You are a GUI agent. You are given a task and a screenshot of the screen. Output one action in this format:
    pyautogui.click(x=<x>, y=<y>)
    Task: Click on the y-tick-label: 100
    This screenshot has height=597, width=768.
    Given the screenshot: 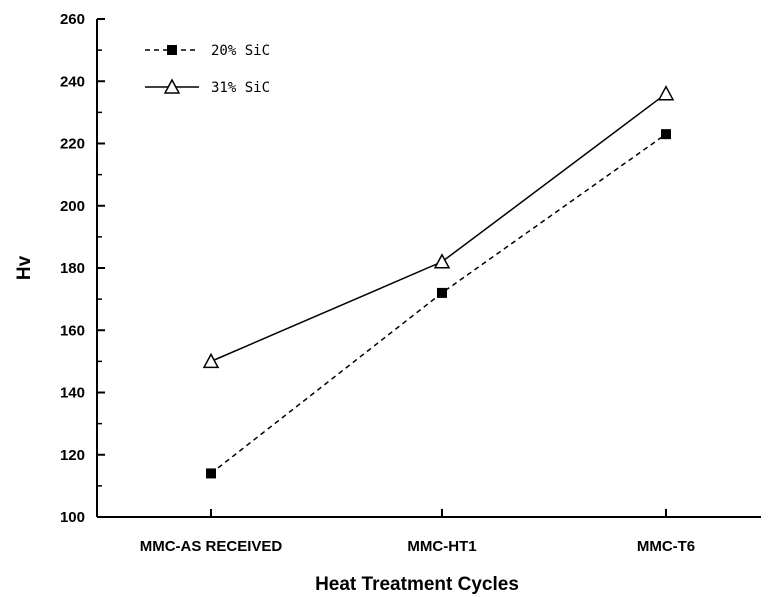 What is the action you would take?
    pyautogui.click(x=72, y=517)
    